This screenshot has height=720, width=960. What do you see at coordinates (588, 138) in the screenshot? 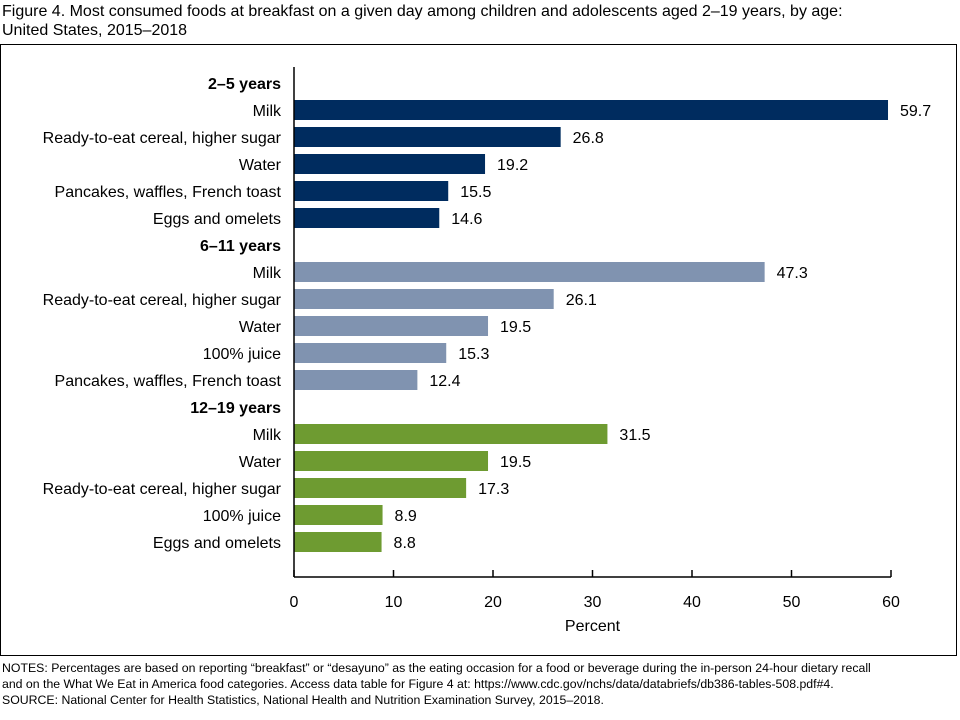
I see `data-label: 26.8` at bounding box center [588, 138].